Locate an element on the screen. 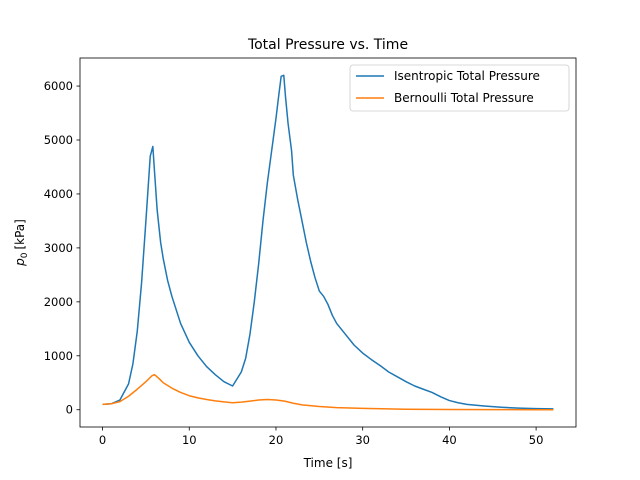  legend-box is located at coordinates (459, 88).